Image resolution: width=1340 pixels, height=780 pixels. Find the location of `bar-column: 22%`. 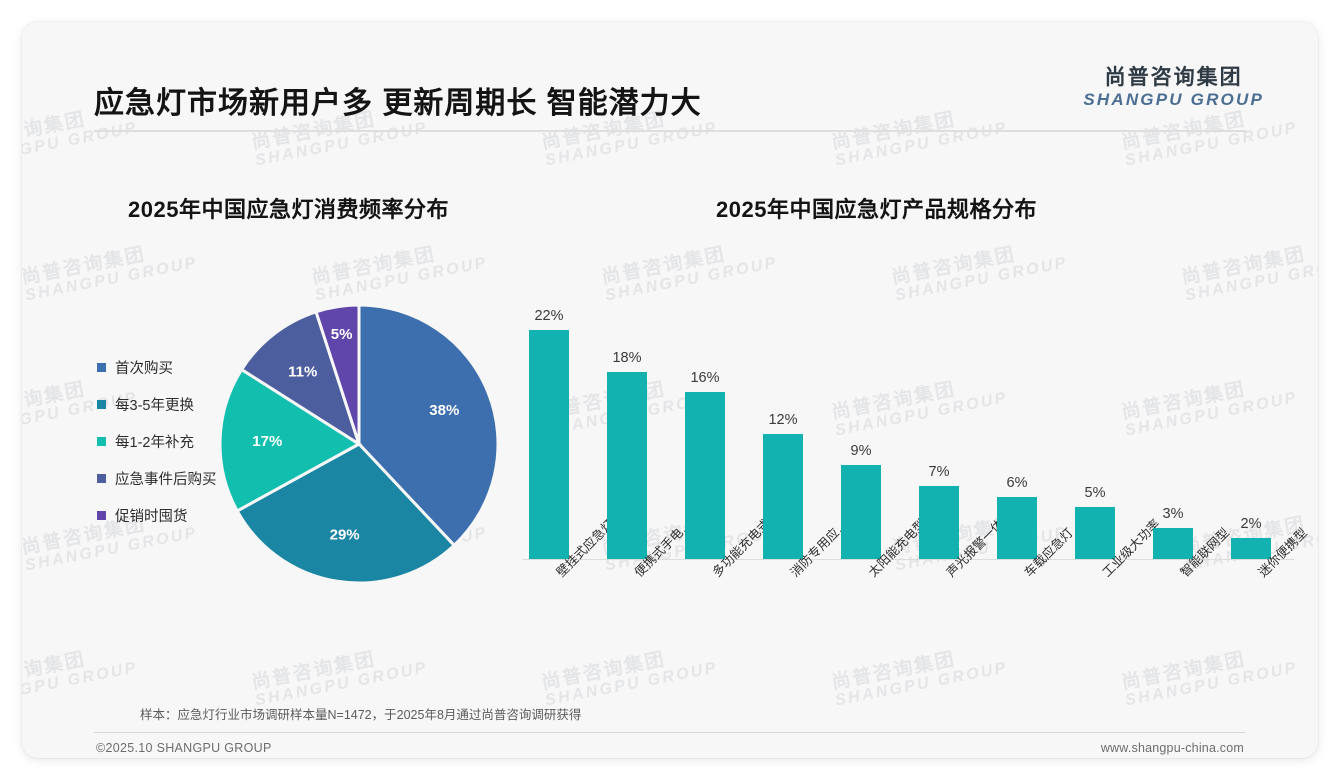

bar-column: 22% is located at coordinates (549, 433).